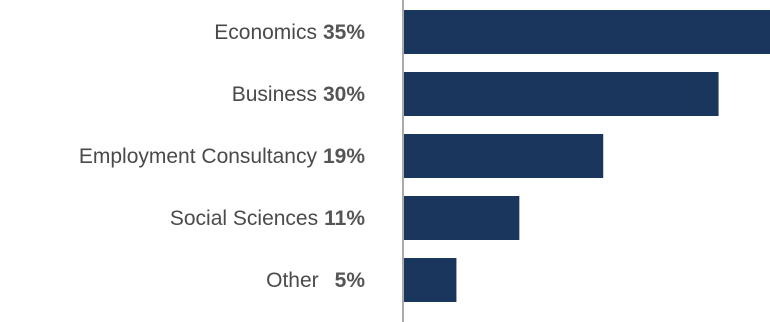 This screenshot has width=770, height=322. Describe the element at coordinates (344, 218) in the screenshot. I see `value-label: 11%` at that location.